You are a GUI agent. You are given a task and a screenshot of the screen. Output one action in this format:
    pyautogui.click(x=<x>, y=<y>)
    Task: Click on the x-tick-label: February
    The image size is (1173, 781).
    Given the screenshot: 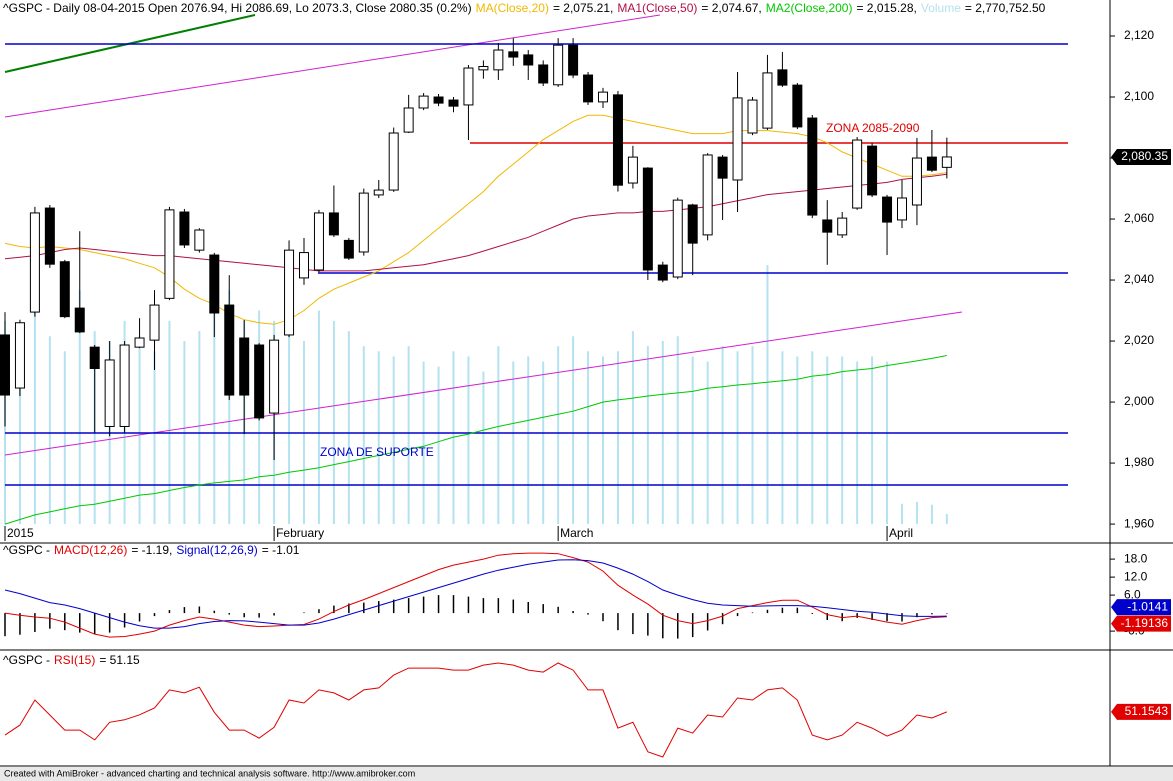 What is the action you would take?
    pyautogui.click(x=300, y=533)
    